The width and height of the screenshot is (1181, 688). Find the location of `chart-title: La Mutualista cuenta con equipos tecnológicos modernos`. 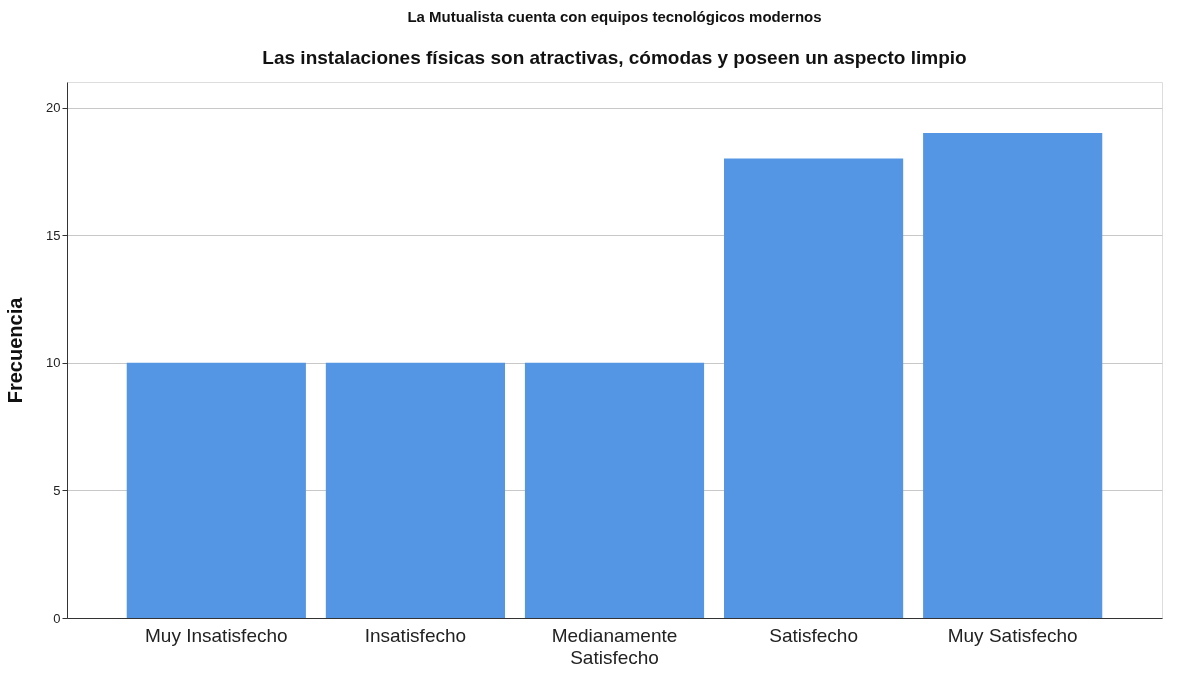

chart-title: La Mutualista cuenta con equipos tecnológicos modernos is located at coordinates (614, 16).